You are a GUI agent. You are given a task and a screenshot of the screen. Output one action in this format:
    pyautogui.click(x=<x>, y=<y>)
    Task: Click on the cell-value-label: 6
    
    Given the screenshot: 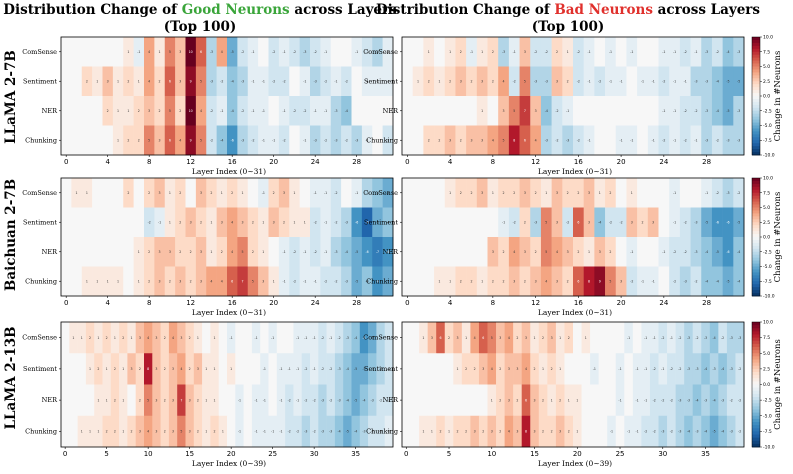 What is the action you would take?
    pyautogui.click(x=170, y=140)
    